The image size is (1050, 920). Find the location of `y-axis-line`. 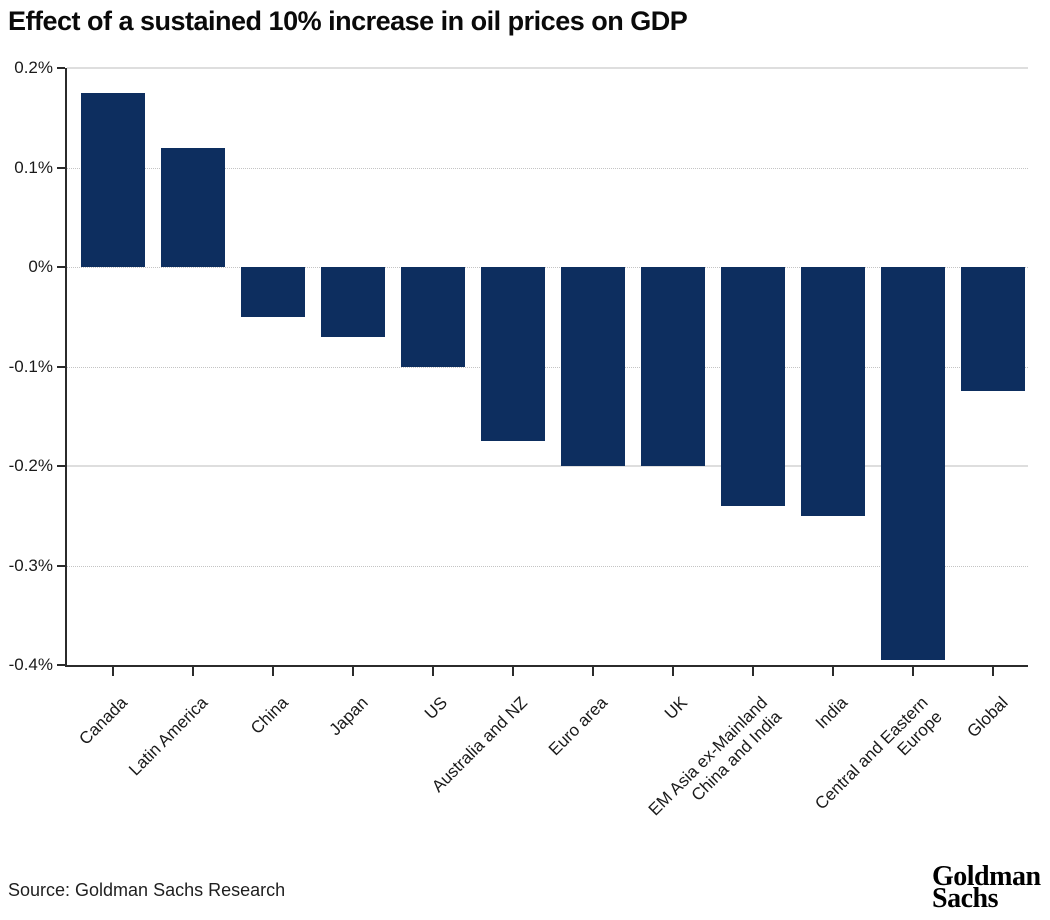

y-axis-line is located at coordinates (66, 367).